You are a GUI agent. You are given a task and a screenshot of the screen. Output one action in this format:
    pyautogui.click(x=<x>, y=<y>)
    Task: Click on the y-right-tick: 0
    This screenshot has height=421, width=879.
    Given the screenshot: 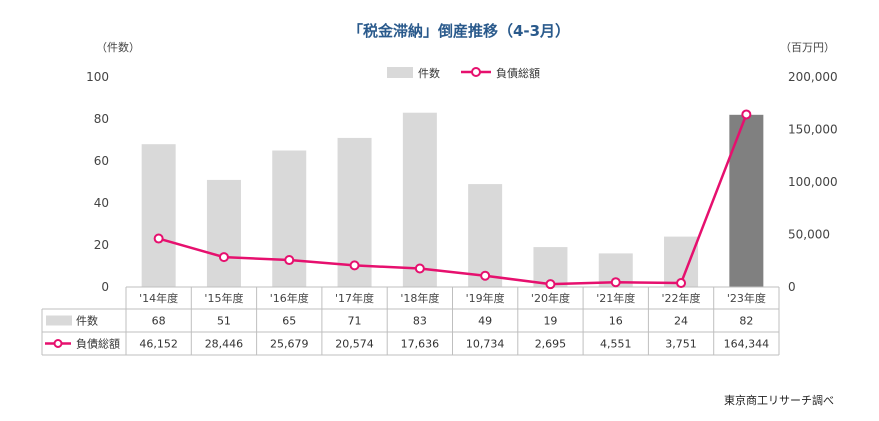 What is the action you would take?
    pyautogui.click(x=792, y=287)
    